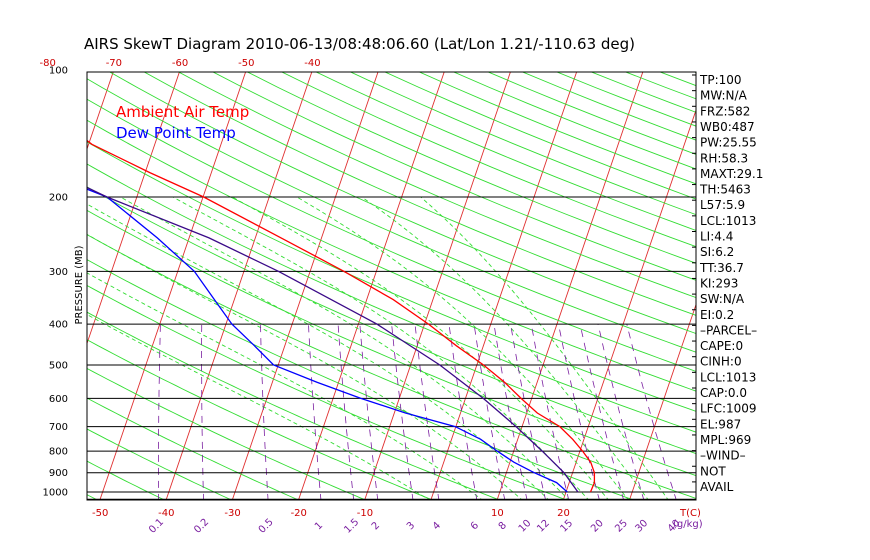  Describe the element at coordinates (58, 71) in the screenshot. I see `pressure-tick-label: 100` at that location.